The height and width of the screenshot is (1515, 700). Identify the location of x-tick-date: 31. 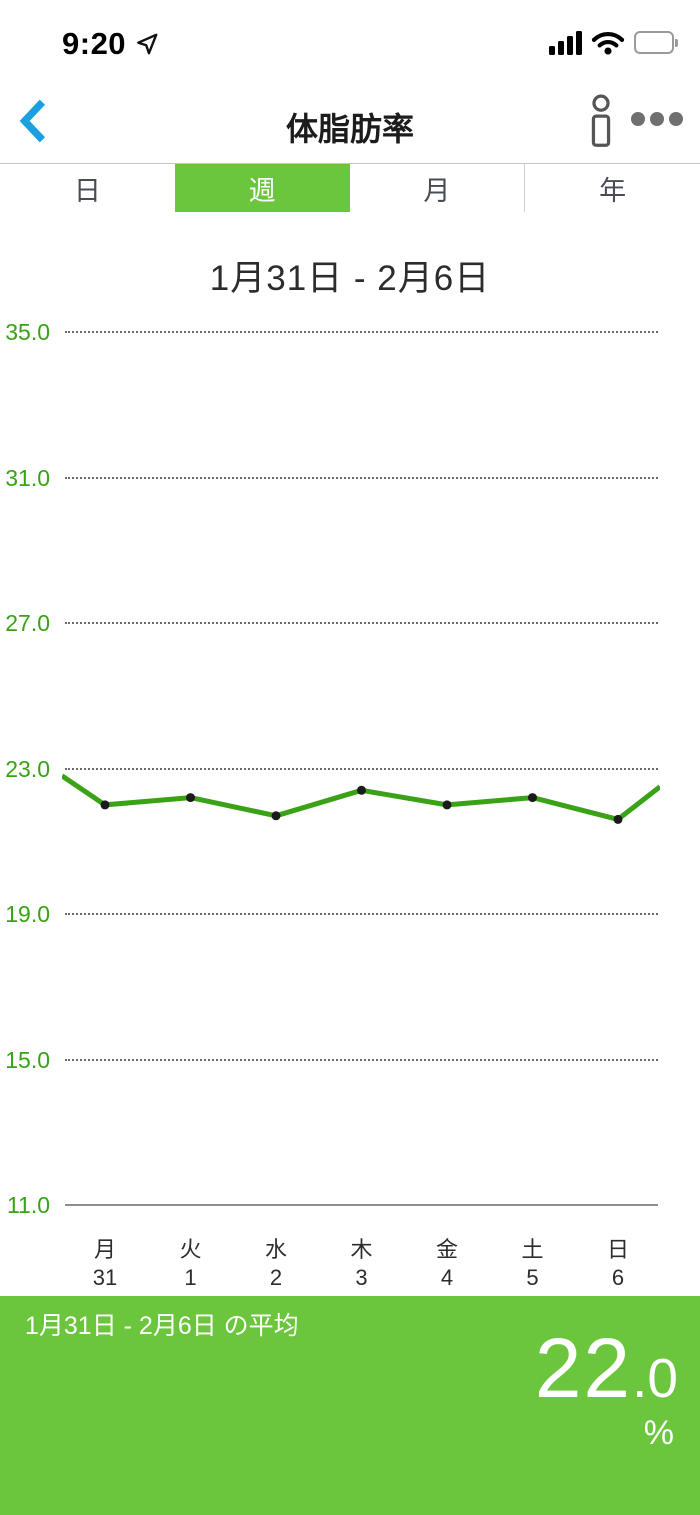
(105, 1277).